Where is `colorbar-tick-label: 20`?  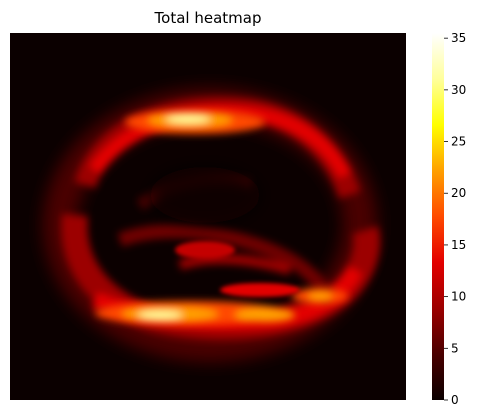
colorbar-tick-label: 20 is located at coordinates (458, 193).